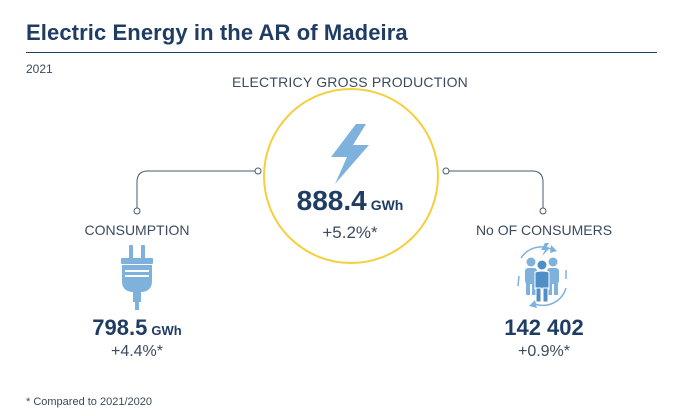  I want to click on consumption-number: 798.5, so click(120, 327).